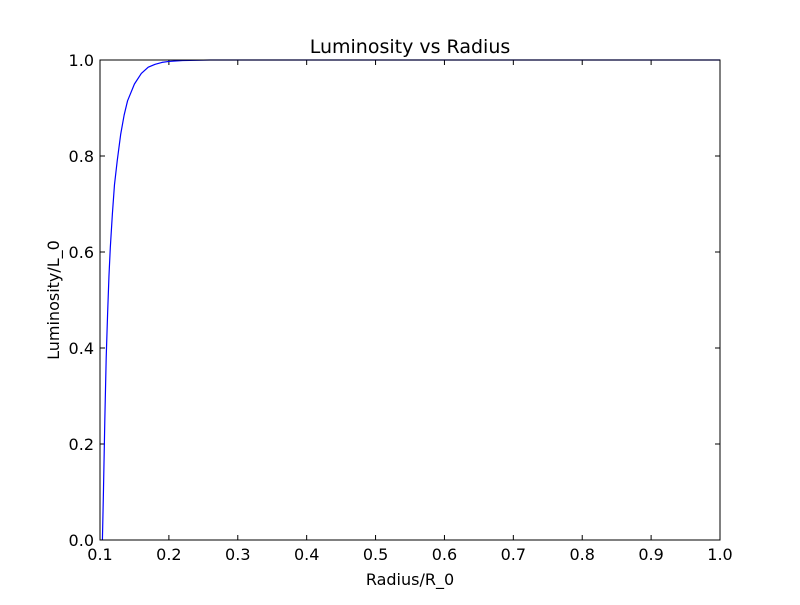  What do you see at coordinates (650, 554) in the screenshot?
I see `x-tick-label: 0.9` at bounding box center [650, 554].